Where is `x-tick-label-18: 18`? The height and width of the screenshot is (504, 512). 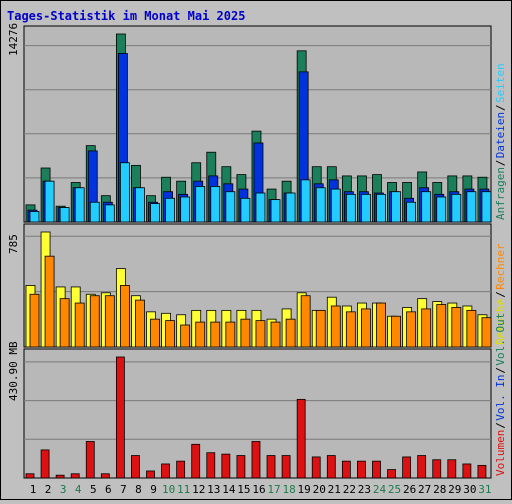
x-tick-label-18: 18 is located at coordinates (288, 489).